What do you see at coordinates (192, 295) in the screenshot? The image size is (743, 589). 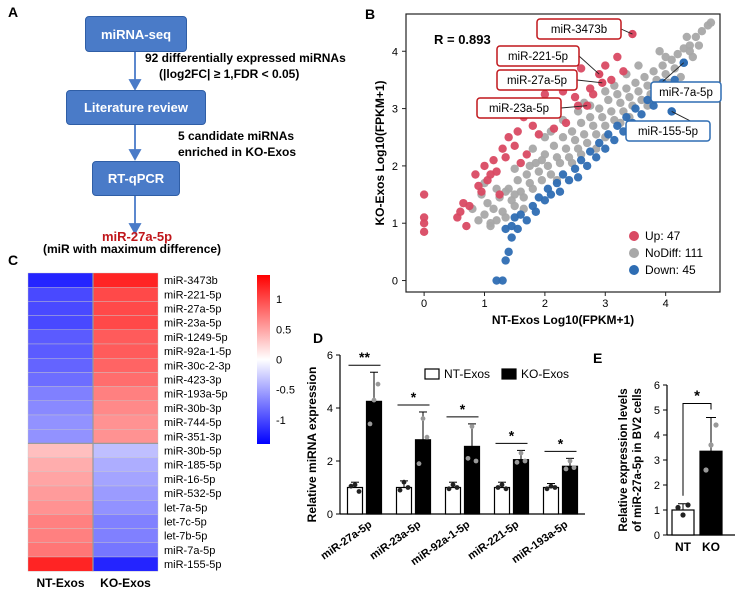 I see `heatmap-row-label: miR-221-5p` at bounding box center [192, 295].